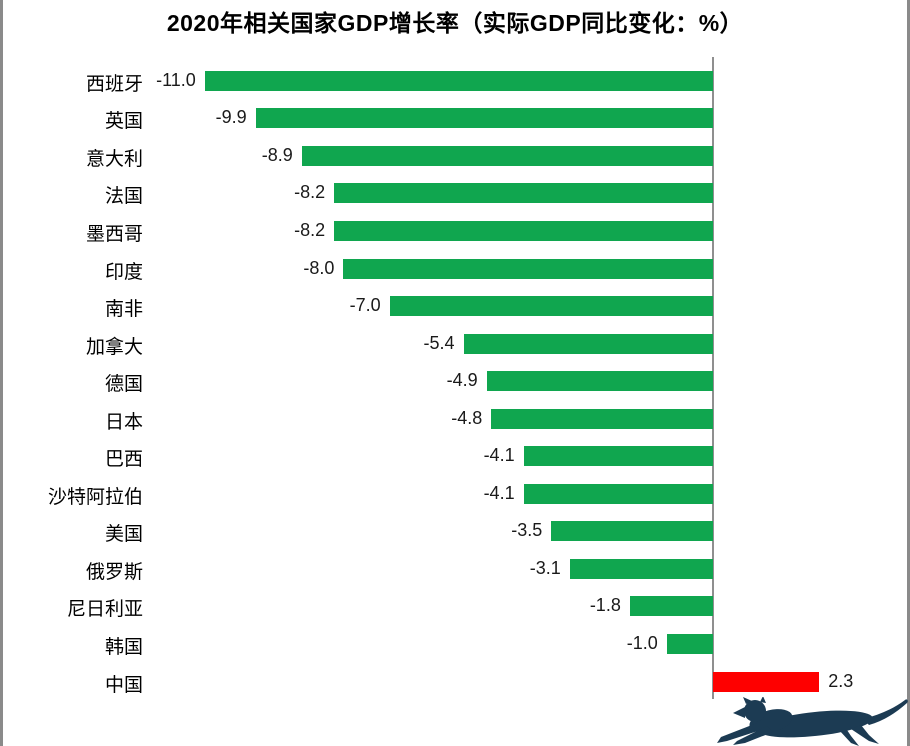 This screenshot has height=746, width=910. I want to click on panther-logo-icon, so click(812, 721).